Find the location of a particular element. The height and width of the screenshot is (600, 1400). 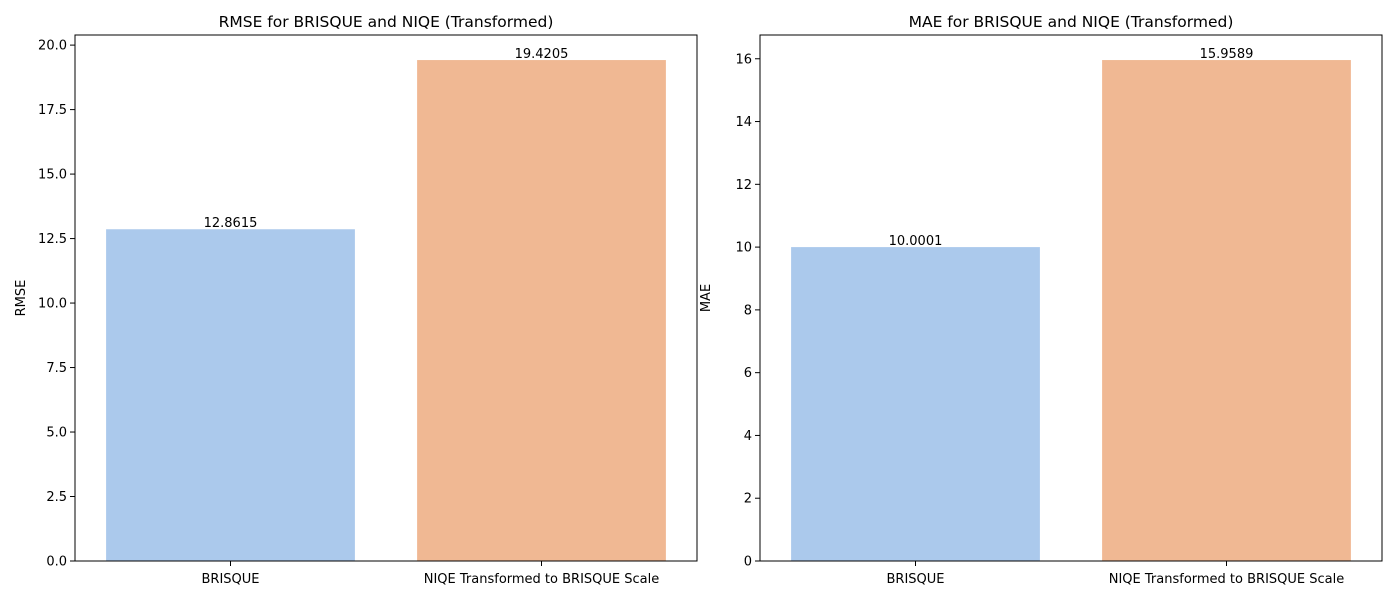

y-tick-label: 8 is located at coordinates (748, 310).